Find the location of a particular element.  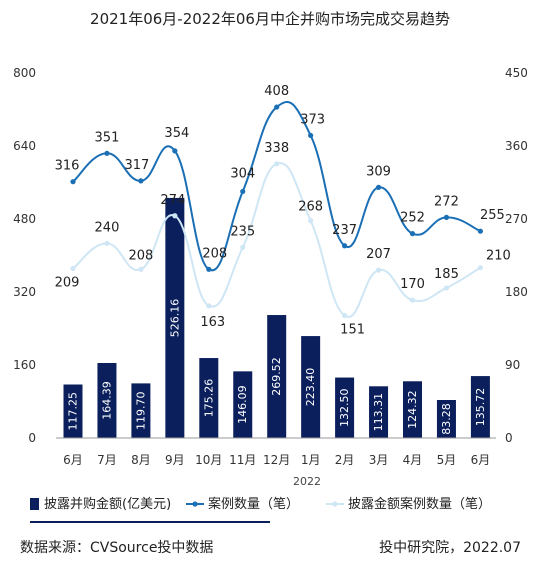

y-left-tick-label: 320 is located at coordinates (24, 292).